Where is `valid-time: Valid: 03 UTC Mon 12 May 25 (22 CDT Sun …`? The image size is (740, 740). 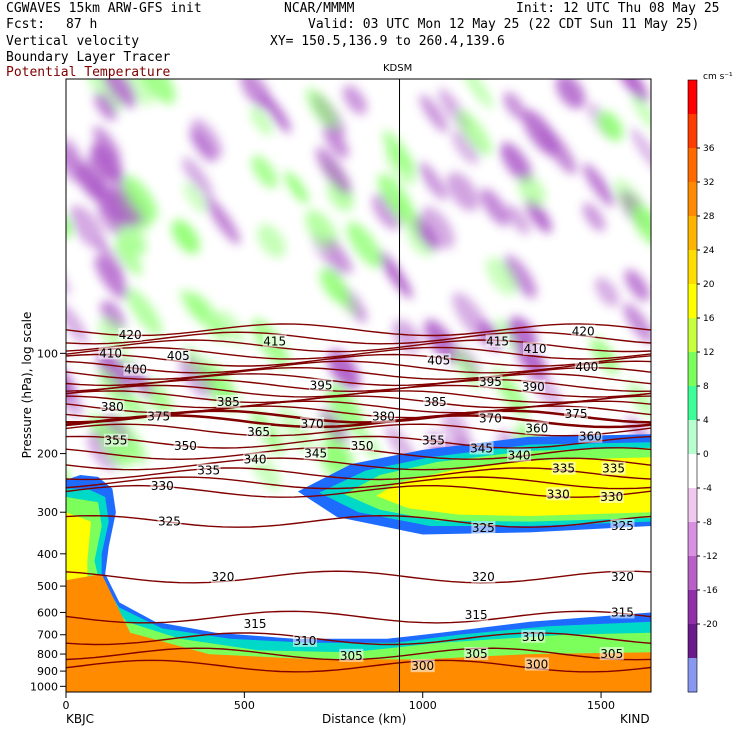
valid-time: Valid: 03 UTC Mon 12 May 25 (22 CDT Sun … is located at coordinates (504, 24).